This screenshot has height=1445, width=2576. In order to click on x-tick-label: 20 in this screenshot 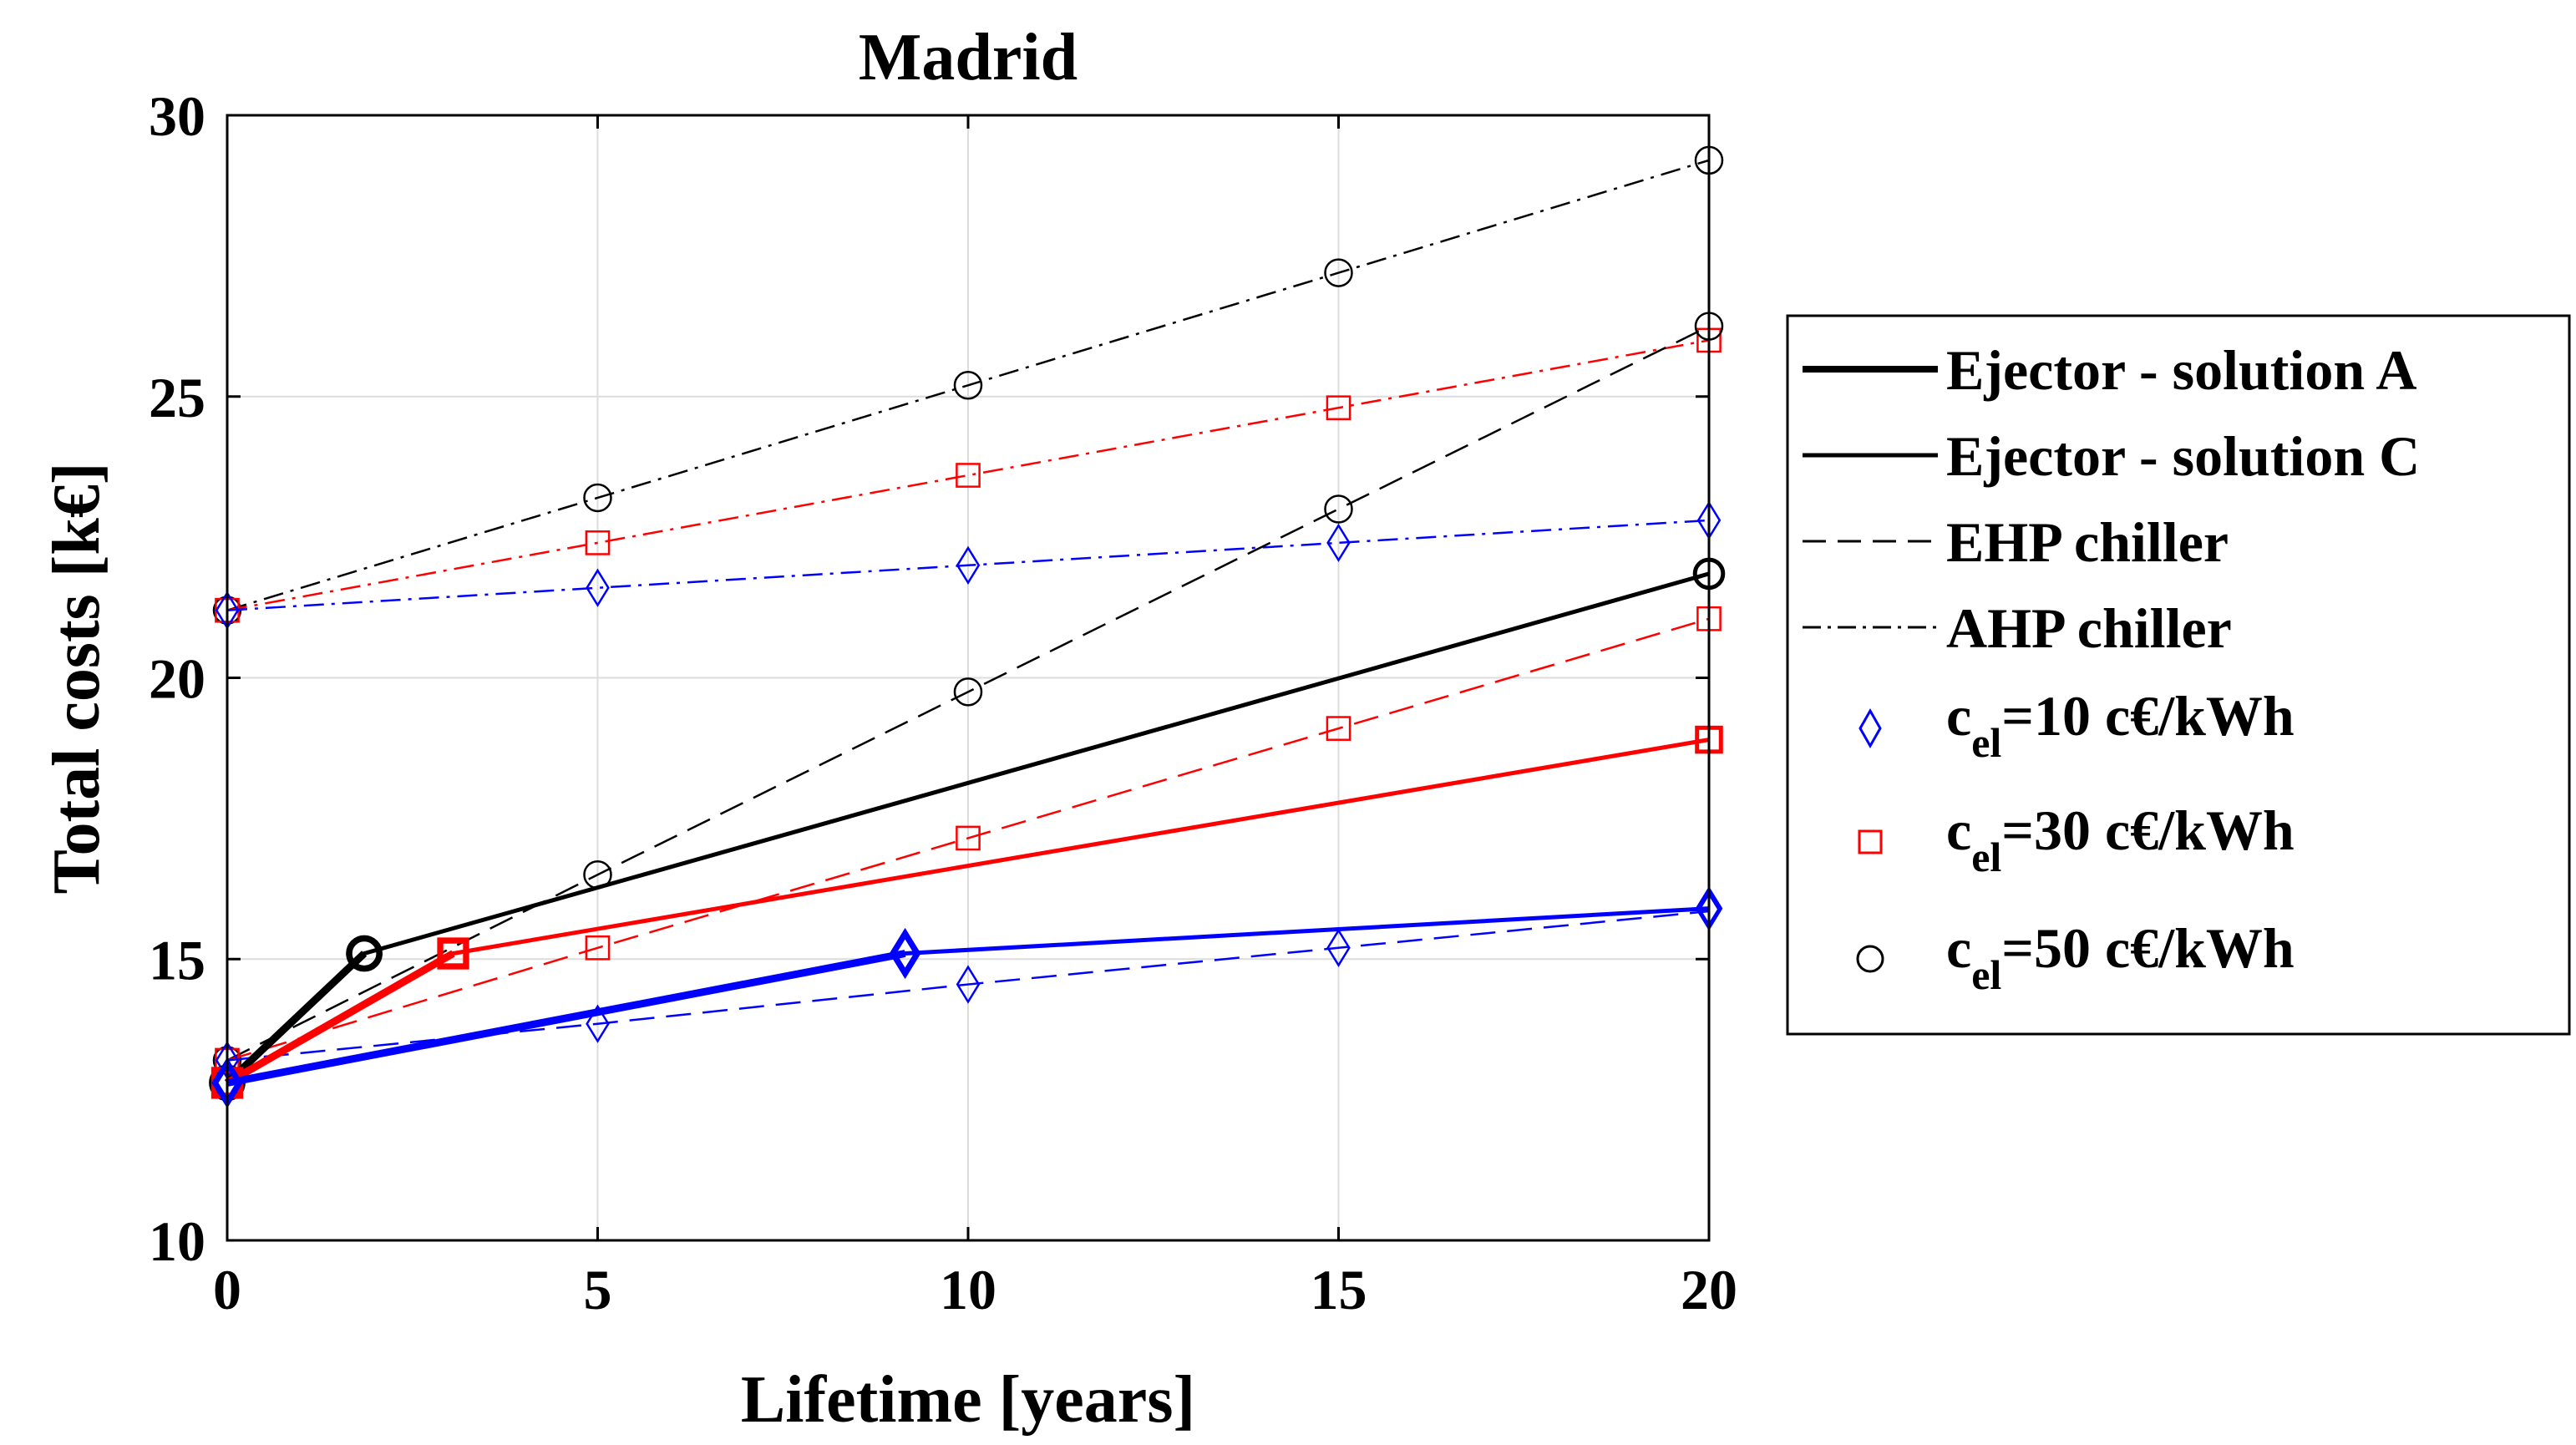, I will do `click(1709, 1289)`.